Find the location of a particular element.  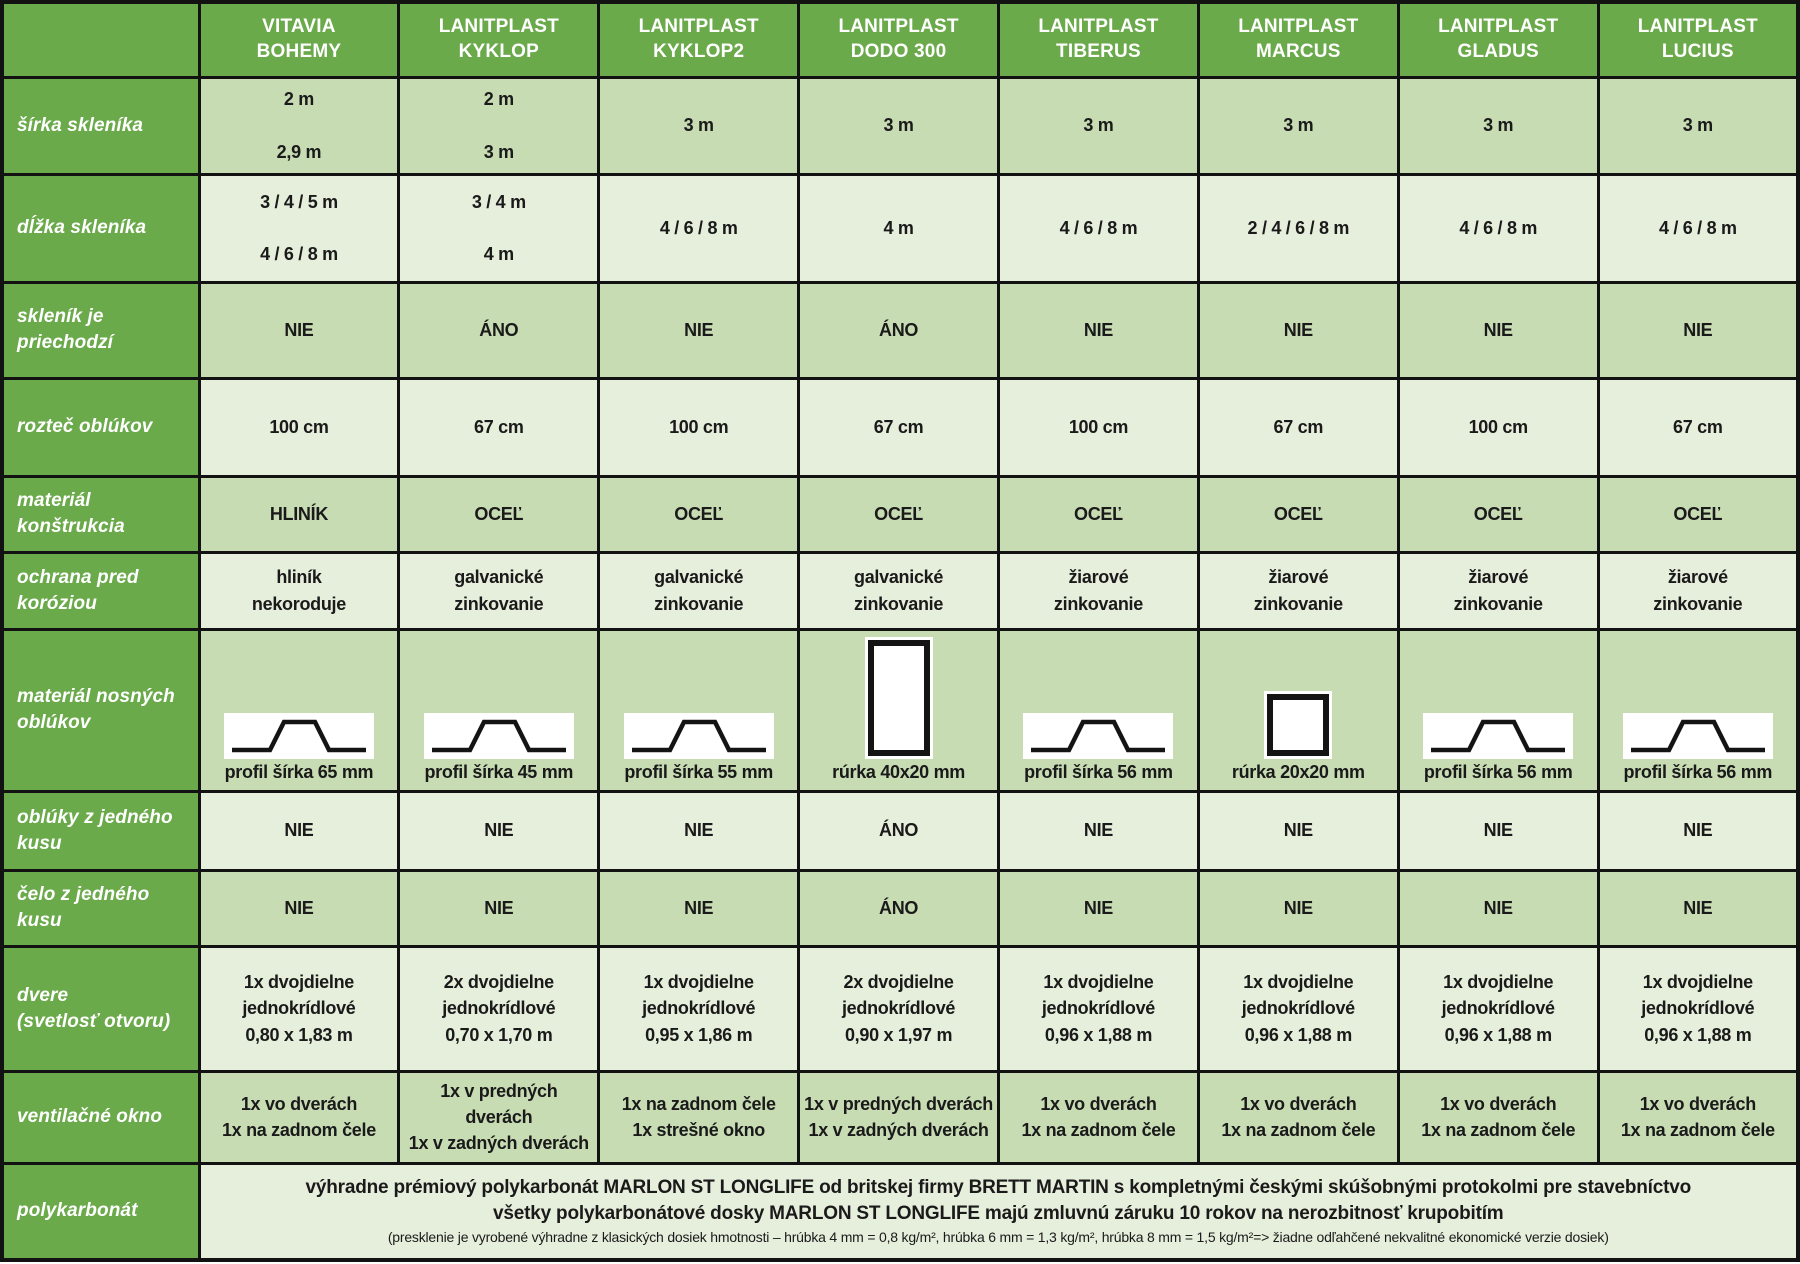

value-cell: 4 m is located at coordinates (898, 228).